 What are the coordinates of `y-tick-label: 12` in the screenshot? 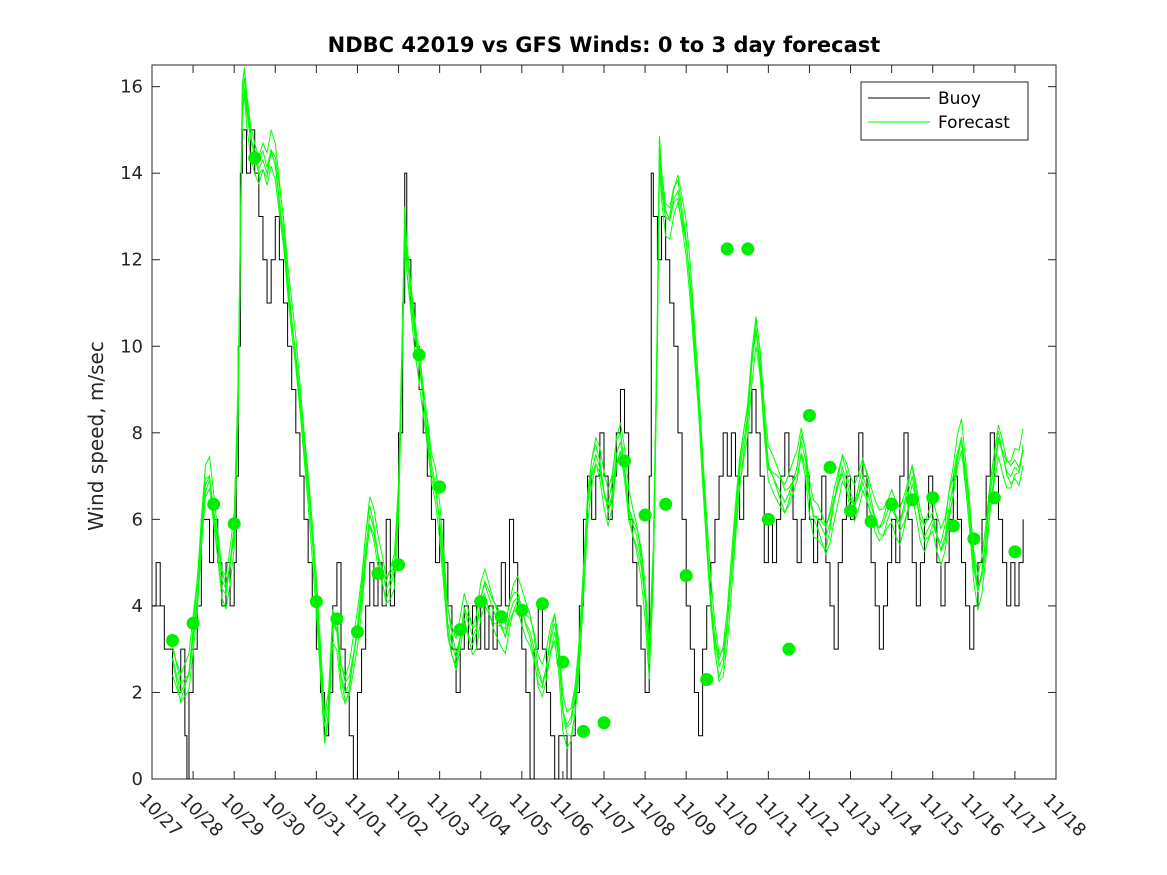 It's located at (131, 260).